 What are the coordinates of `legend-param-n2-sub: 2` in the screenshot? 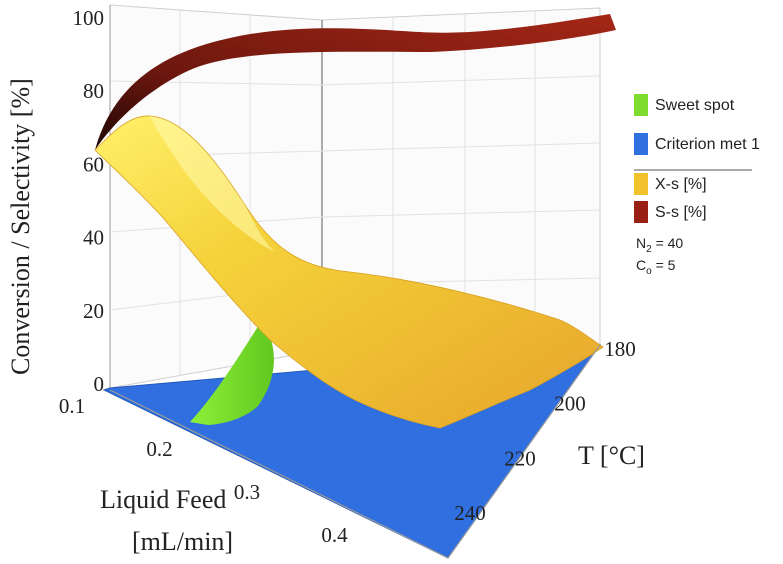 It's located at (649, 249).